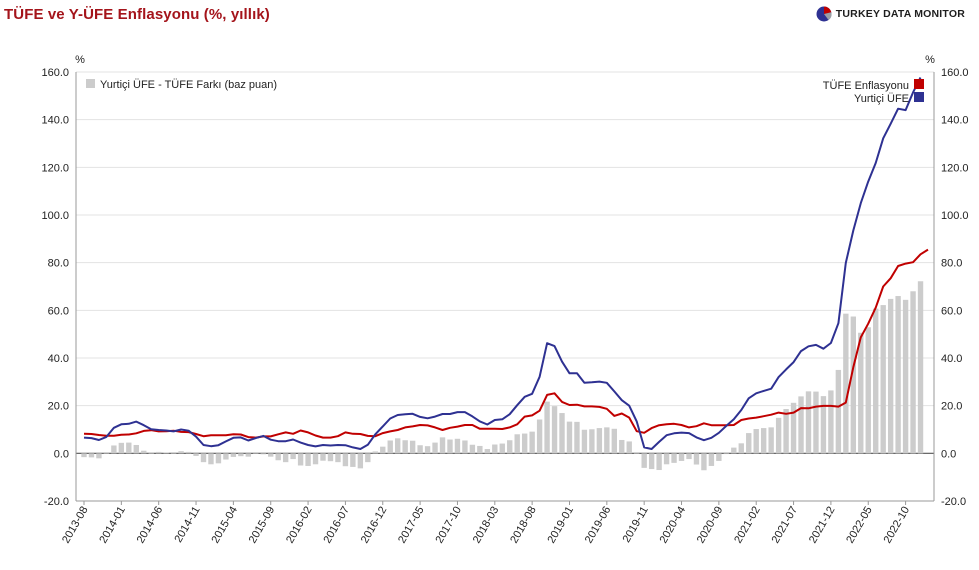  Describe the element at coordinates (80, 60) in the screenshot. I see `y-unit-left: %` at that location.